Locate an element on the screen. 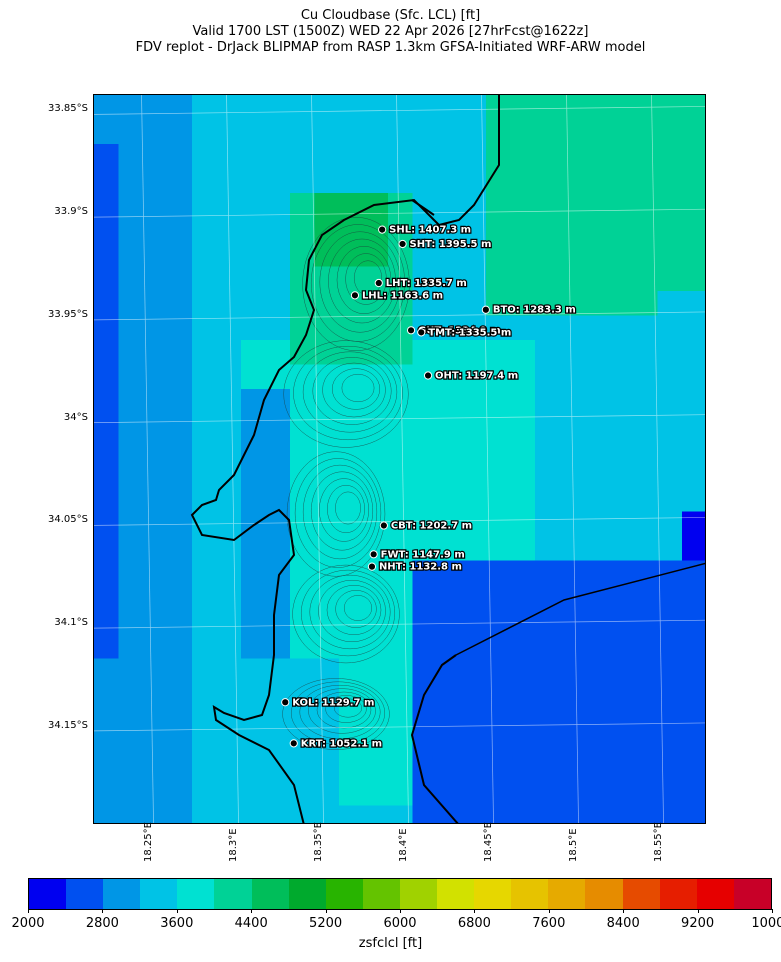 The image size is (781, 962). station-label: LHL: 1163.6 m is located at coordinates (402, 295).